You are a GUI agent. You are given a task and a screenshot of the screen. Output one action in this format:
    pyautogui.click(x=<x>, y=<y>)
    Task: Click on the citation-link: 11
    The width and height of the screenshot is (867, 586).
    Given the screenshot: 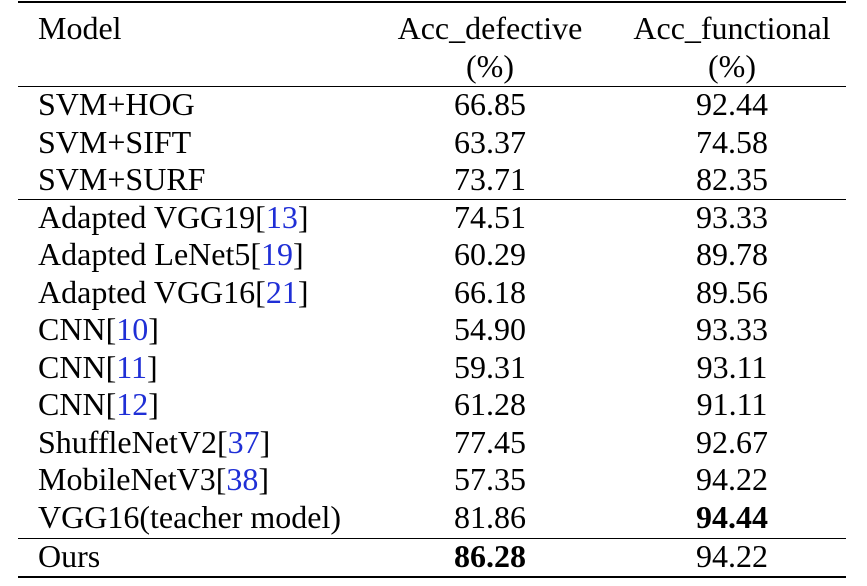 What is the action you would take?
    pyautogui.click(x=132, y=367)
    